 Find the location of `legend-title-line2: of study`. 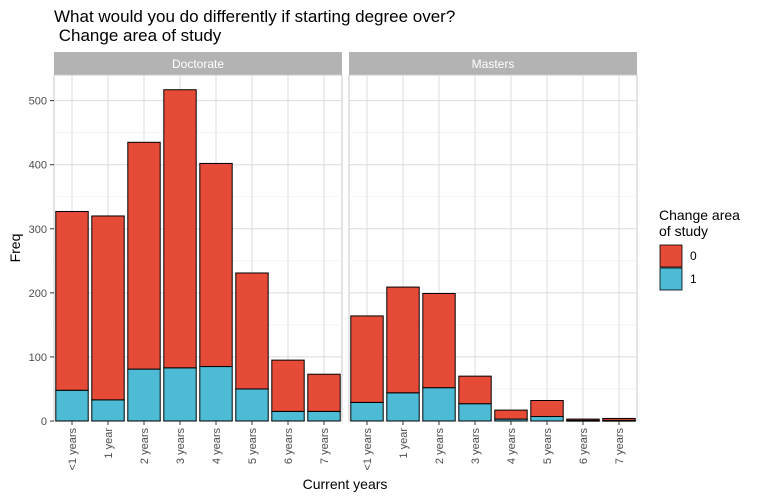

legend-title-line2: of study is located at coordinates (683, 231).